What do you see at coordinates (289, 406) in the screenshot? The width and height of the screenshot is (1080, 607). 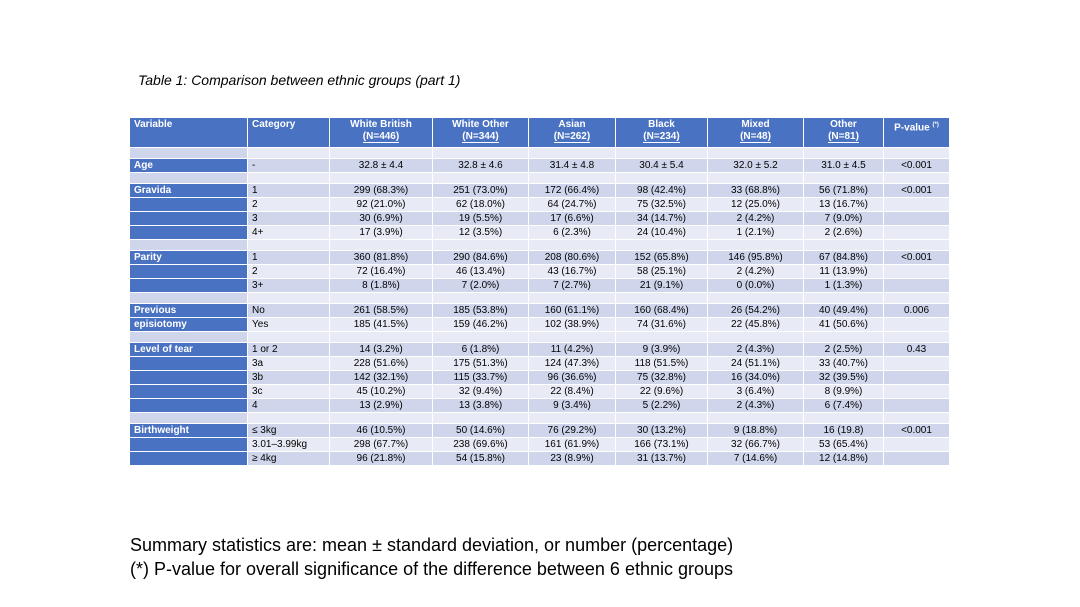 I see `category-cell: 4` at bounding box center [289, 406].